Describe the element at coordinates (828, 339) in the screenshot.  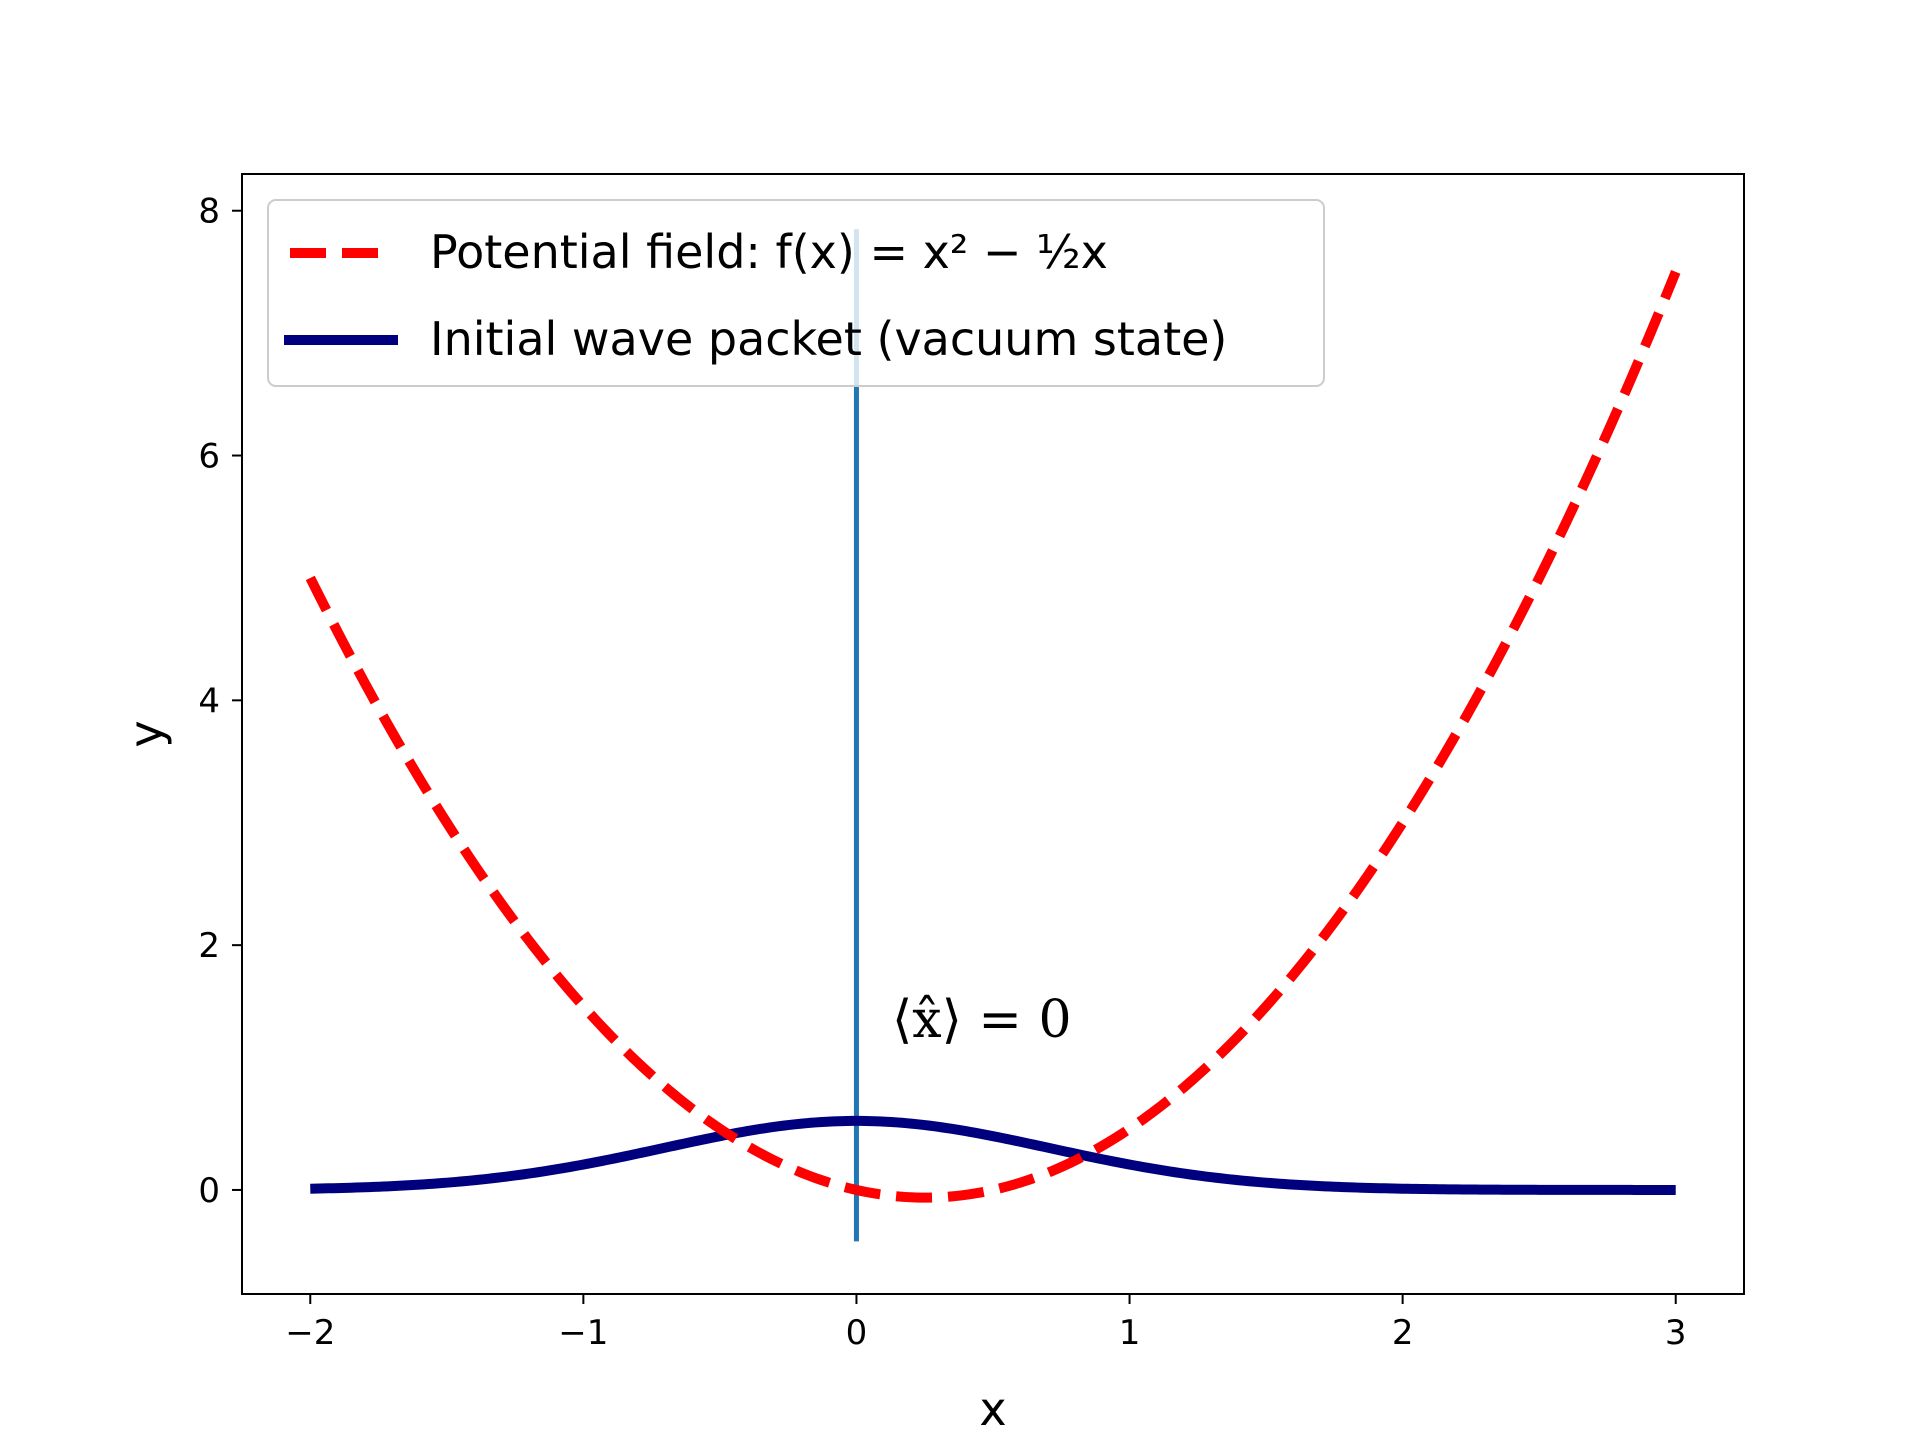
I see `legend-label-wave-packet: Initial wave packet (vacuum state)` at that location.